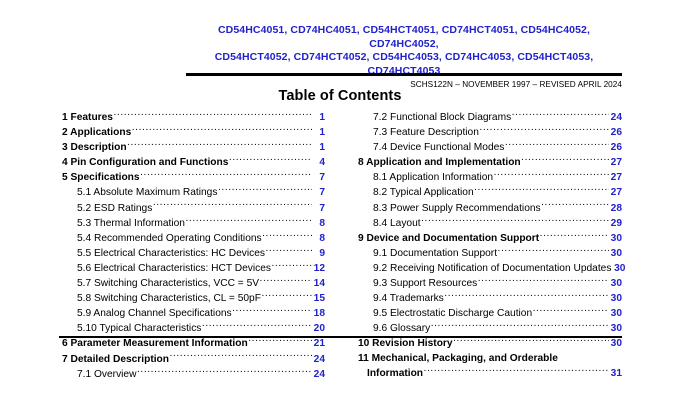 The width and height of the screenshot is (680, 402). I want to click on toc-entry-label: 5.7 Switching Characteristics, VCC = 5V, so click(168, 284).